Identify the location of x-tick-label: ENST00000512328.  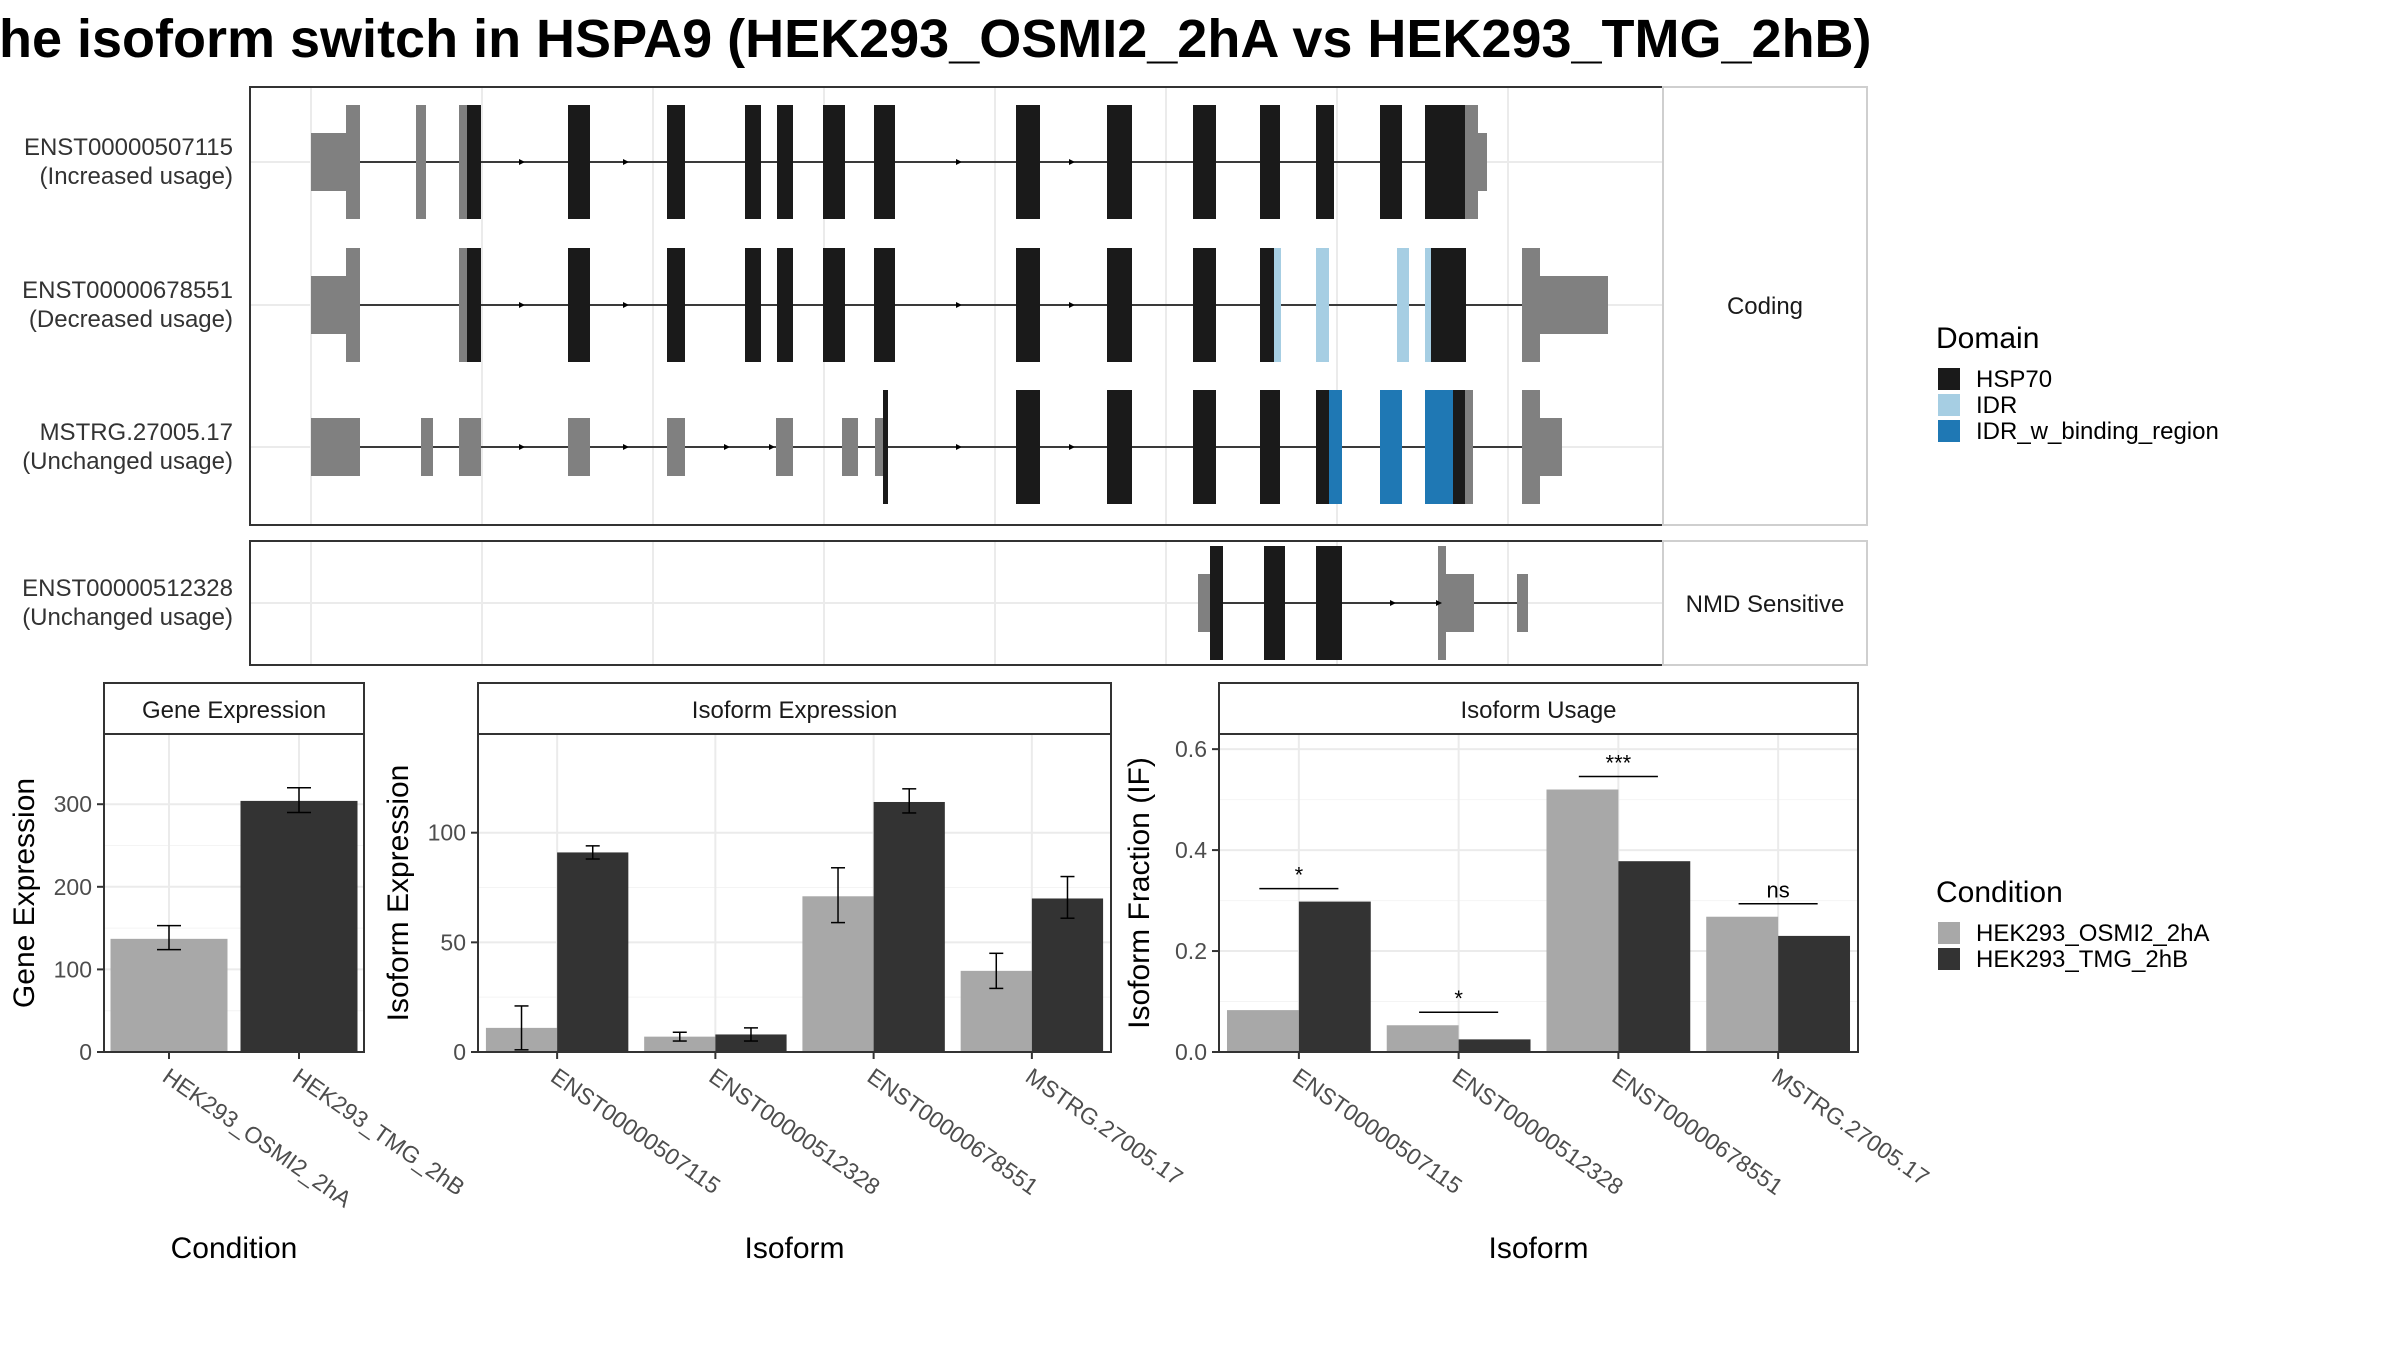
(795, 1131).